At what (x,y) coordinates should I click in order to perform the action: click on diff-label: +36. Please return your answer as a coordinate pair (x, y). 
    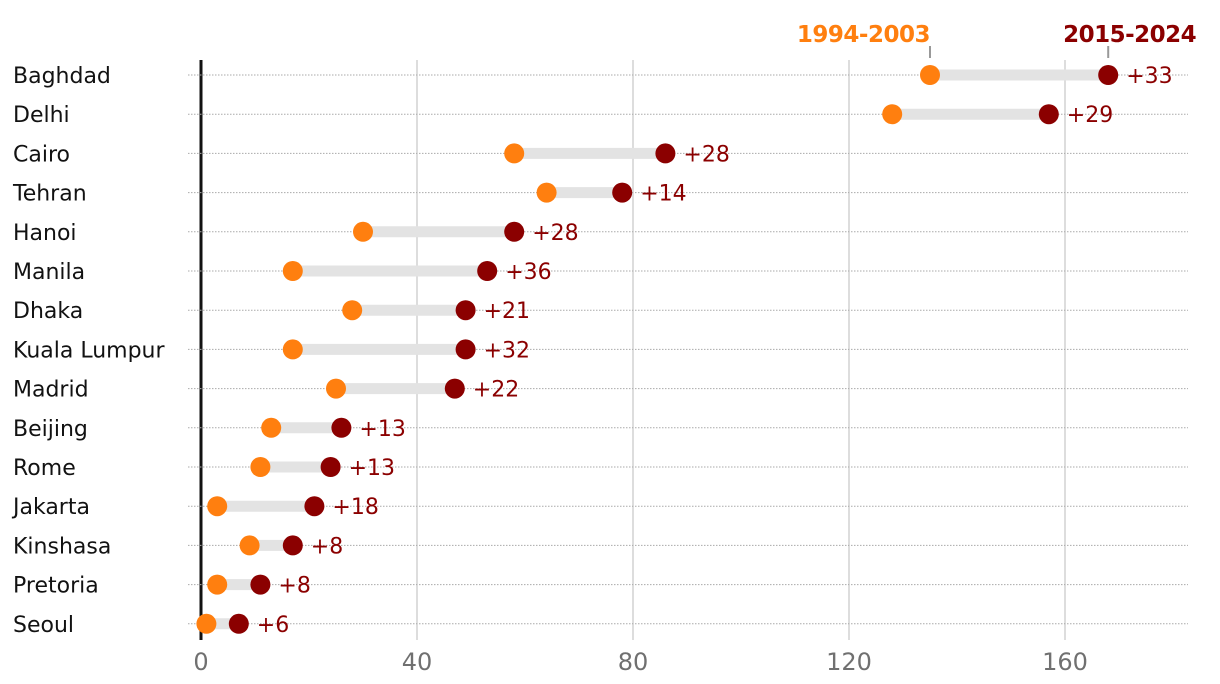
    Looking at the image, I should click on (528, 272).